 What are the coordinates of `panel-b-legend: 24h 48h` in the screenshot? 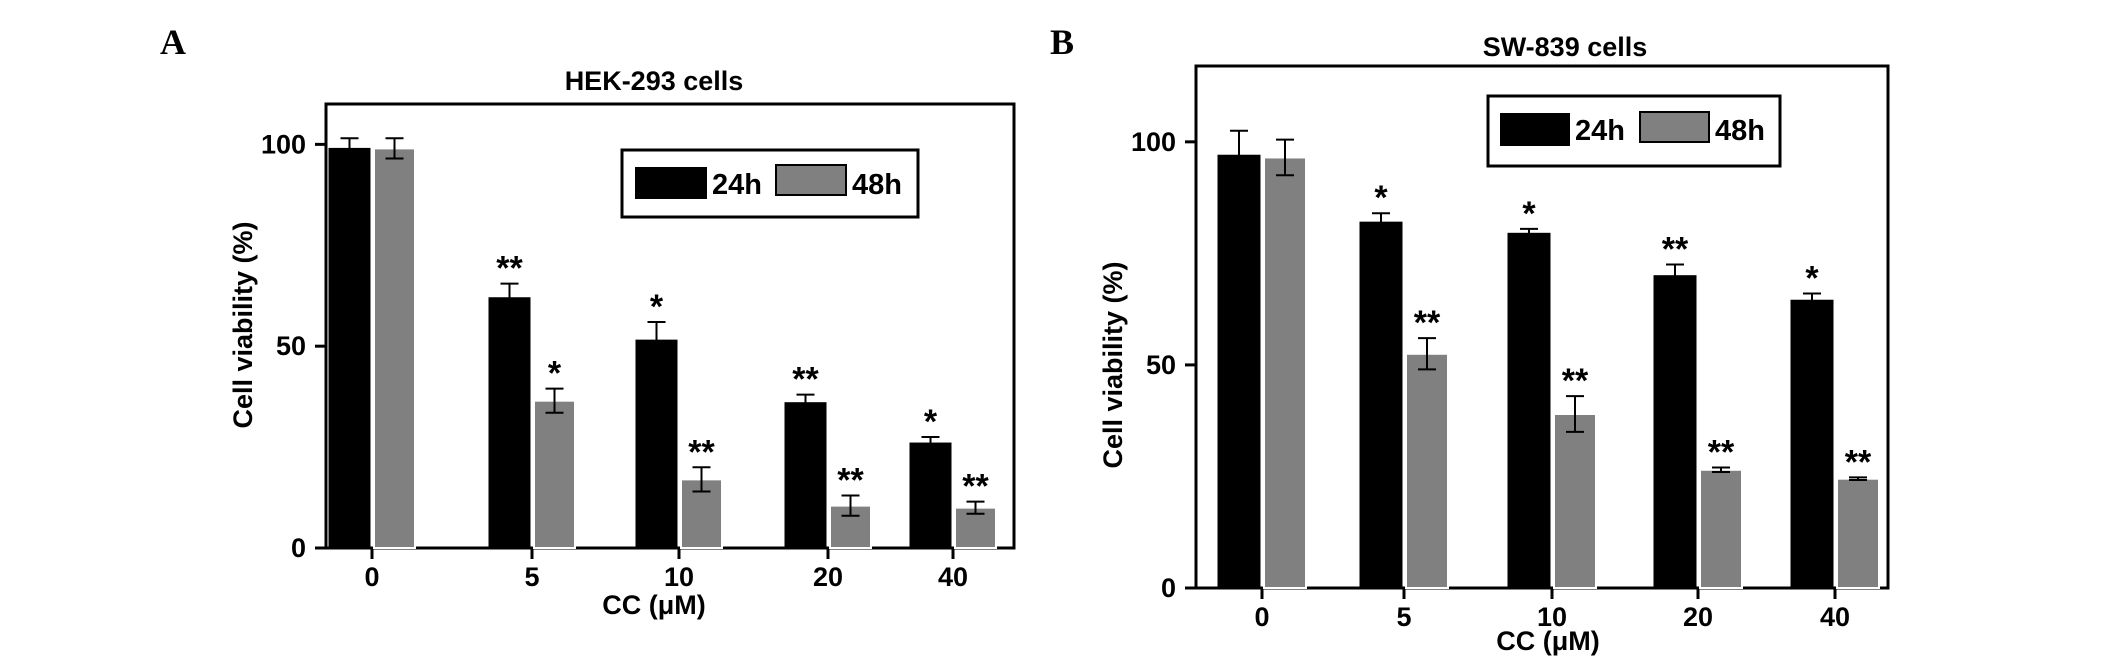 It's located at (1634, 131).